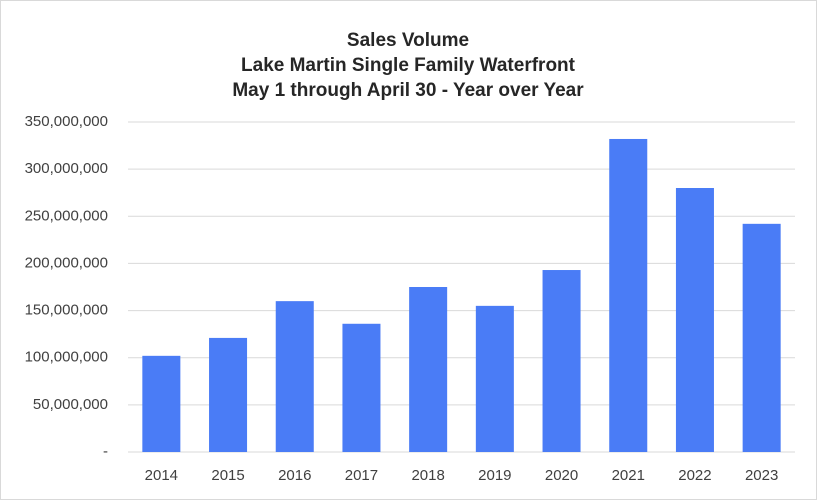 Image resolution: width=817 pixels, height=500 pixels. I want to click on x-tick-label: 2019, so click(494, 475).